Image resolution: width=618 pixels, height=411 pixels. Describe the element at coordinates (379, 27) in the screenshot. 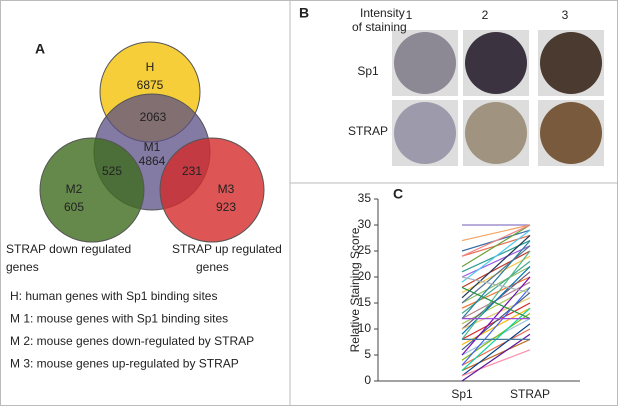

I see `label: of staining` at that location.